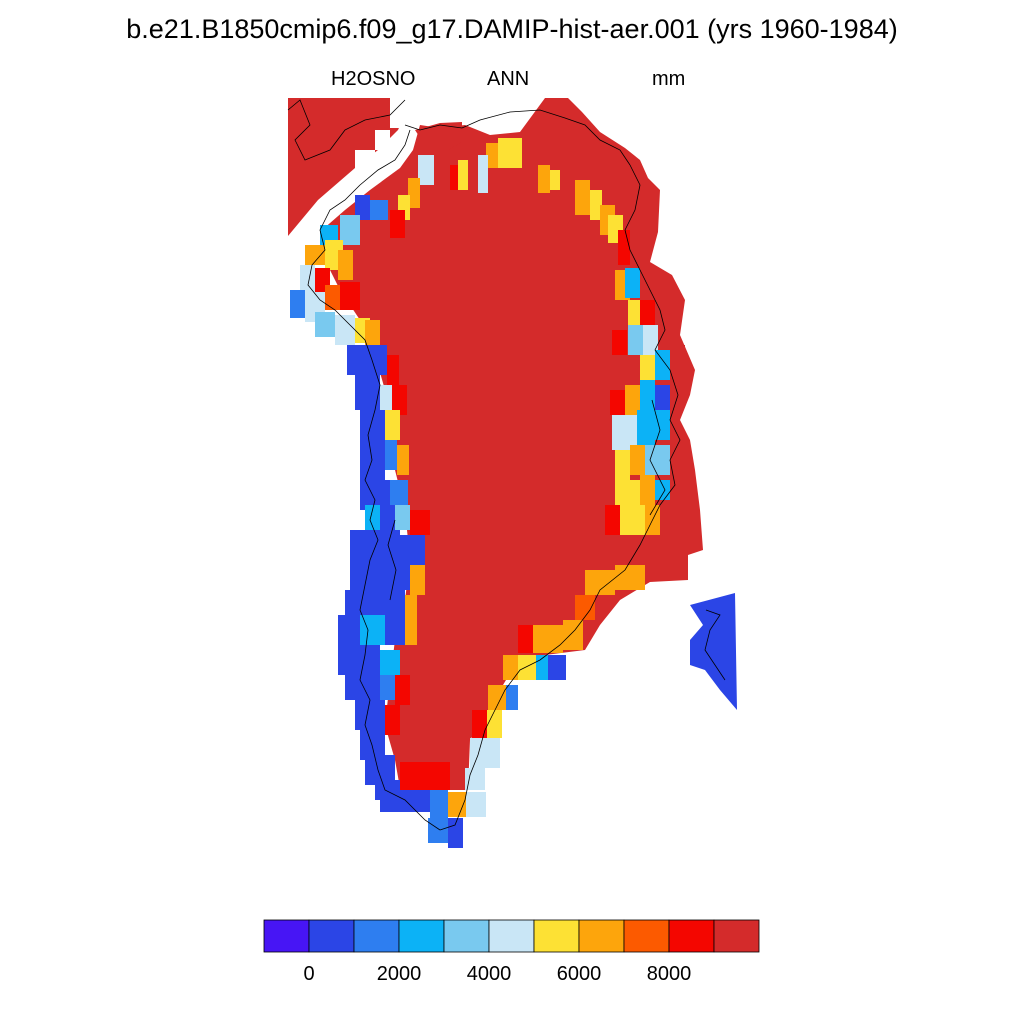  What do you see at coordinates (579, 974) in the screenshot?
I see `colorbar-tick-label: 6000` at bounding box center [579, 974].